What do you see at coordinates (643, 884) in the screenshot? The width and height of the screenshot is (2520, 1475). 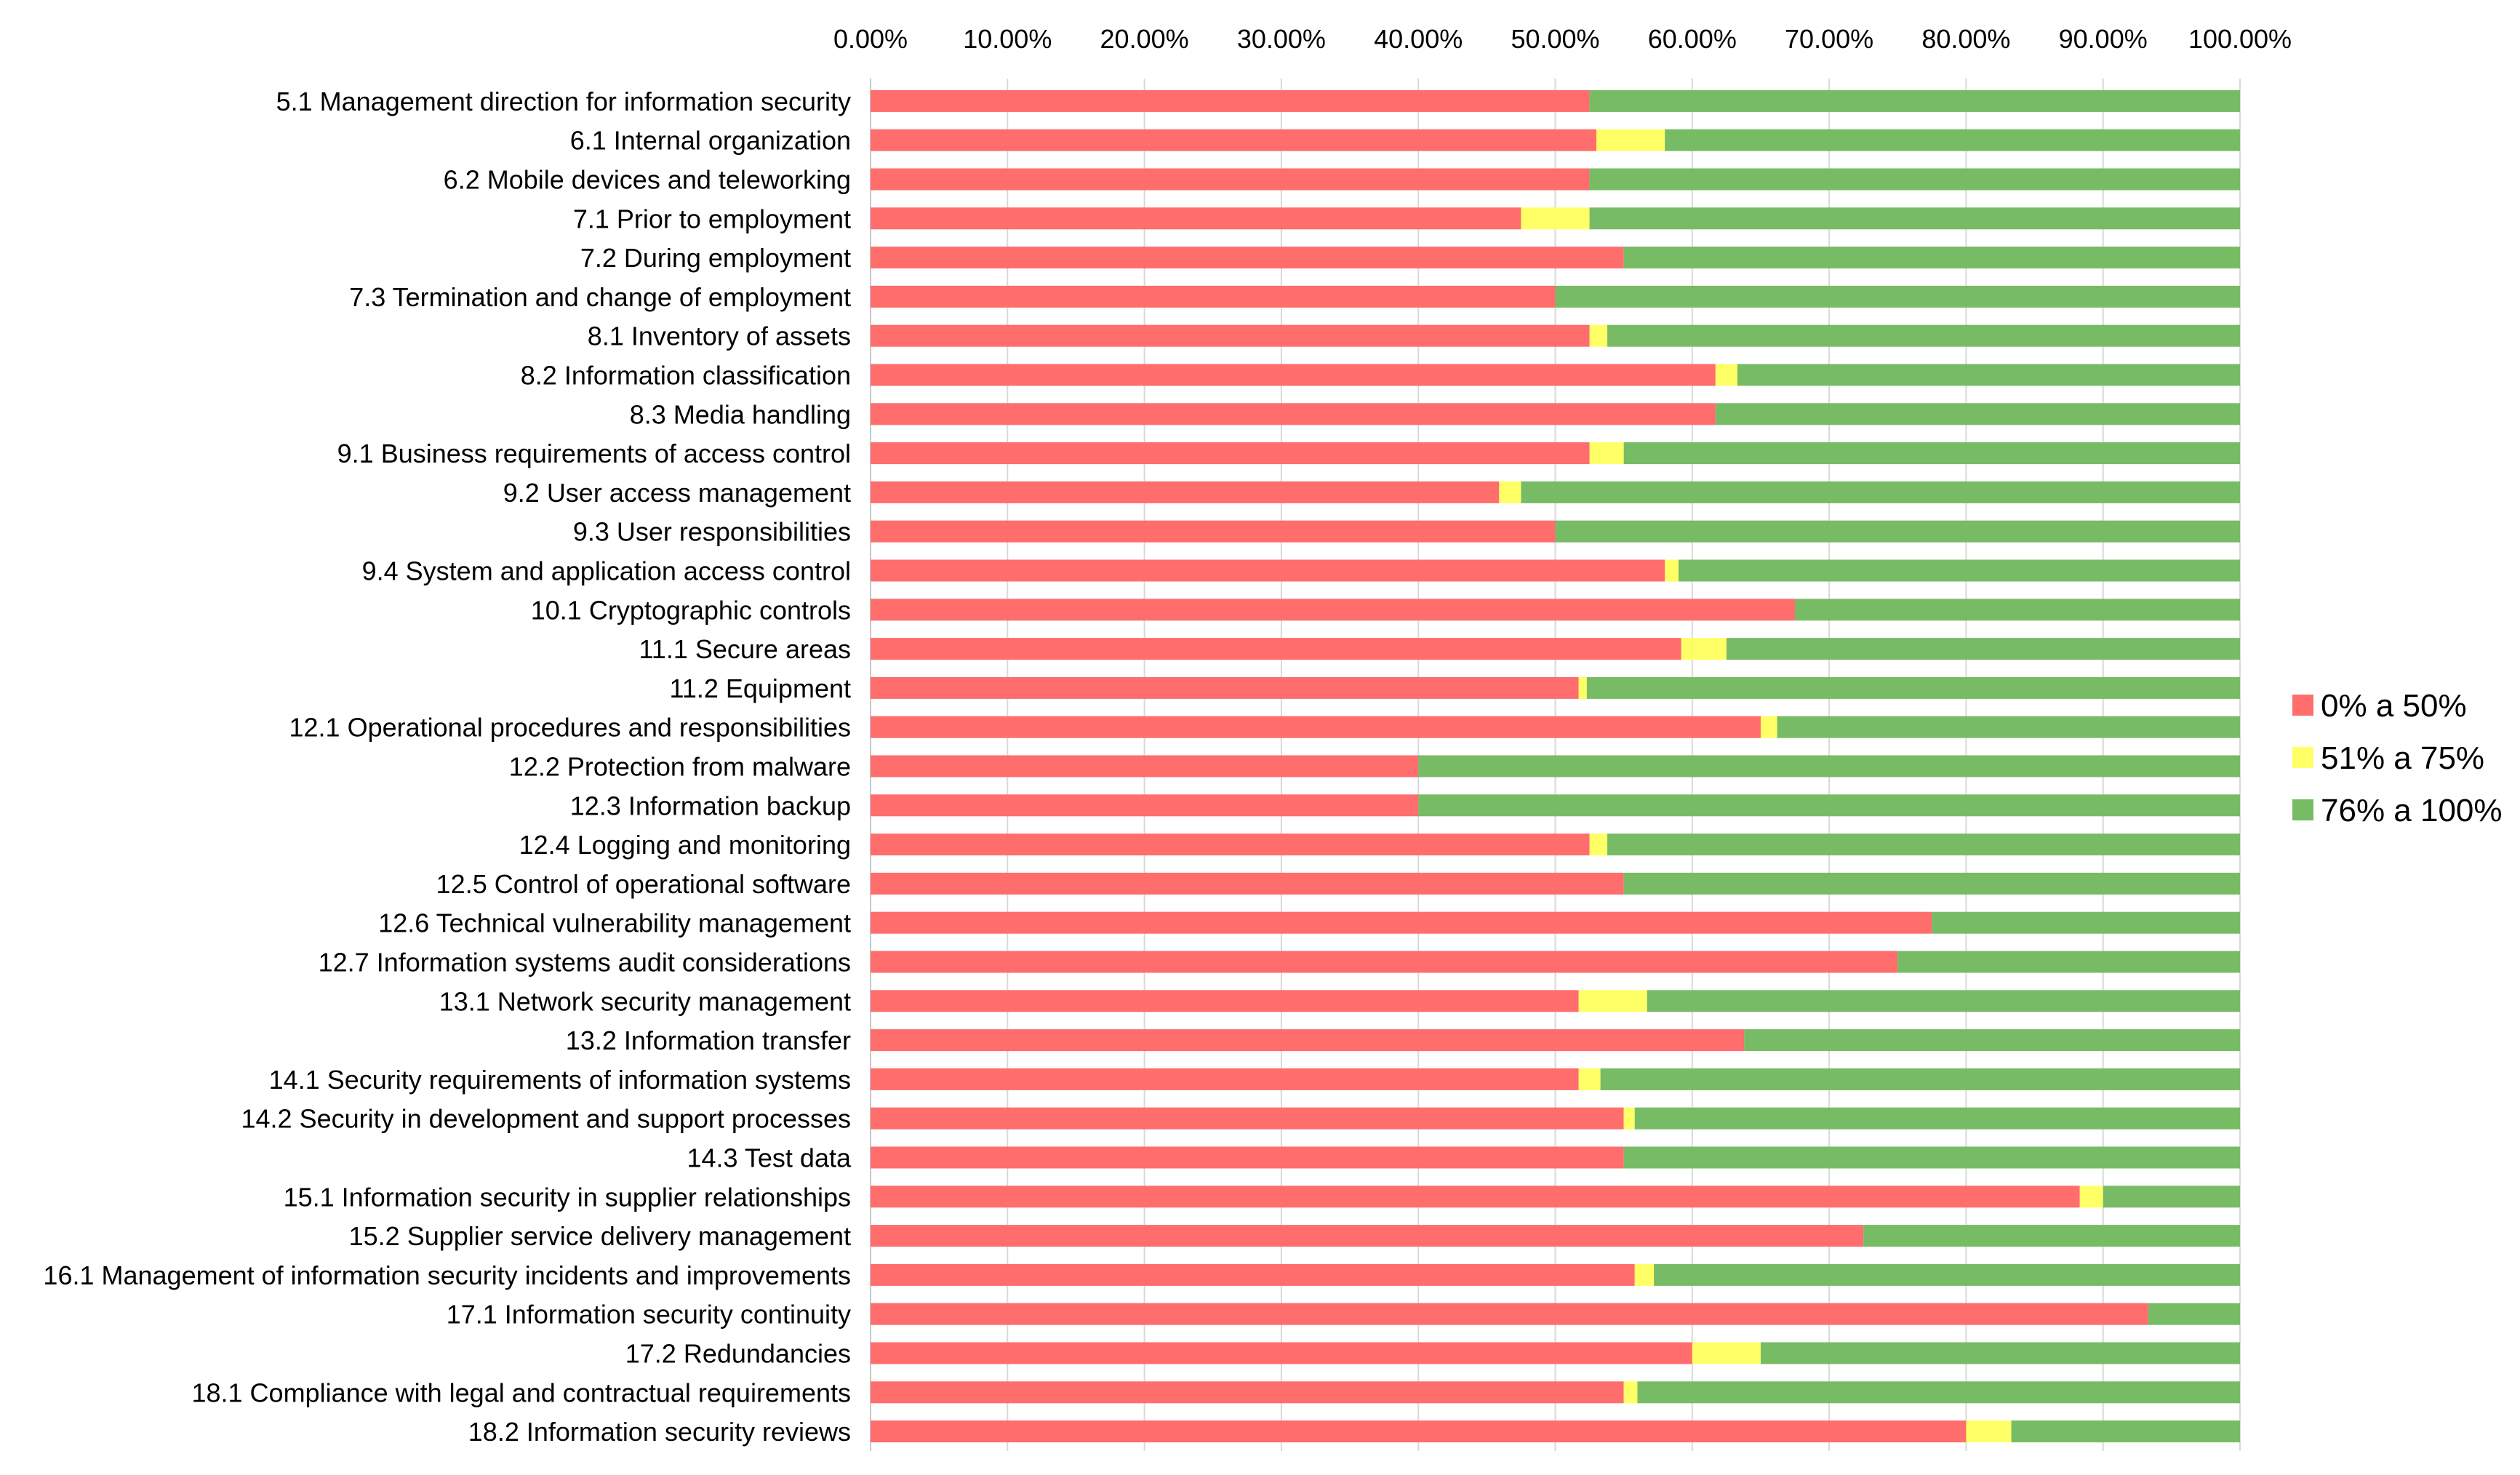 I see `category-label: 12.5 Control of operational software` at bounding box center [643, 884].